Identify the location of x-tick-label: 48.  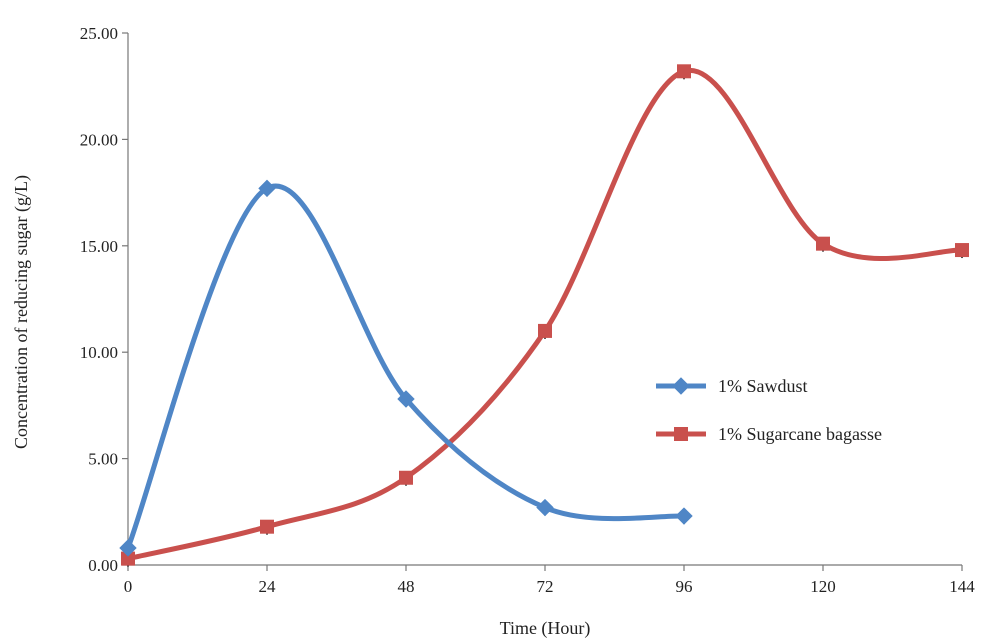
(406, 586).